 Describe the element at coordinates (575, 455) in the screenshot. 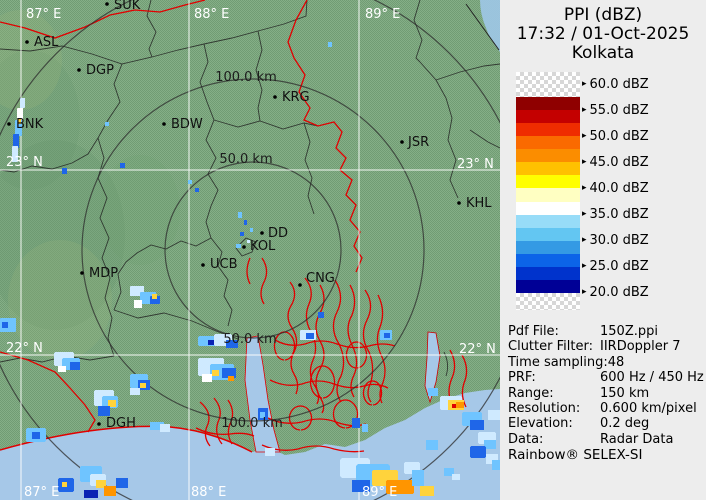

I see `software-brand: Rainbow® SELEX-SI` at that location.